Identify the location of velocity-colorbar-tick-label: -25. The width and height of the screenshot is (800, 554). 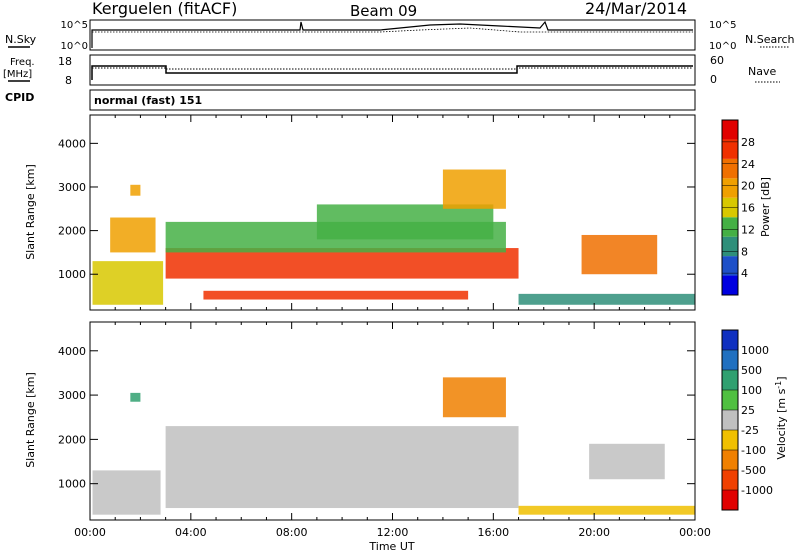
(750, 430).